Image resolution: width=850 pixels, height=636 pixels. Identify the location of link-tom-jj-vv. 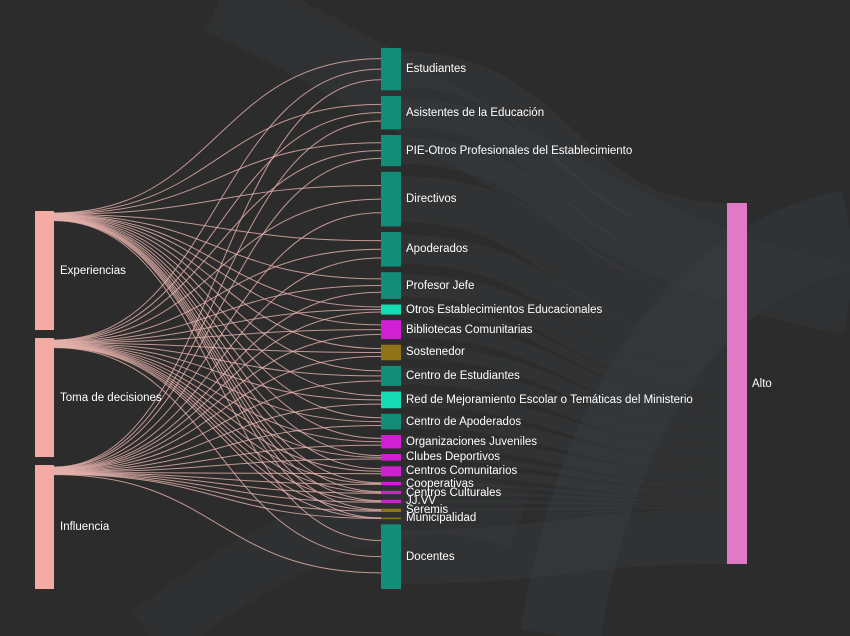
(217, 423).